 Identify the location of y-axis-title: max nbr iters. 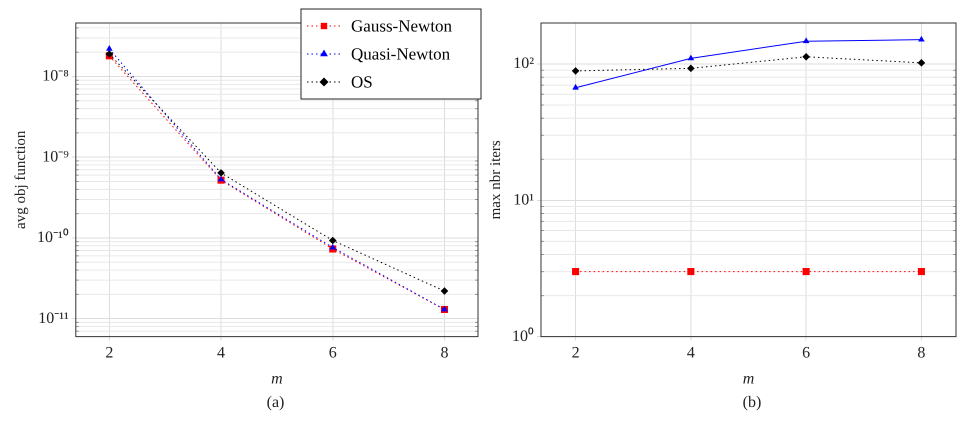
(496, 180).